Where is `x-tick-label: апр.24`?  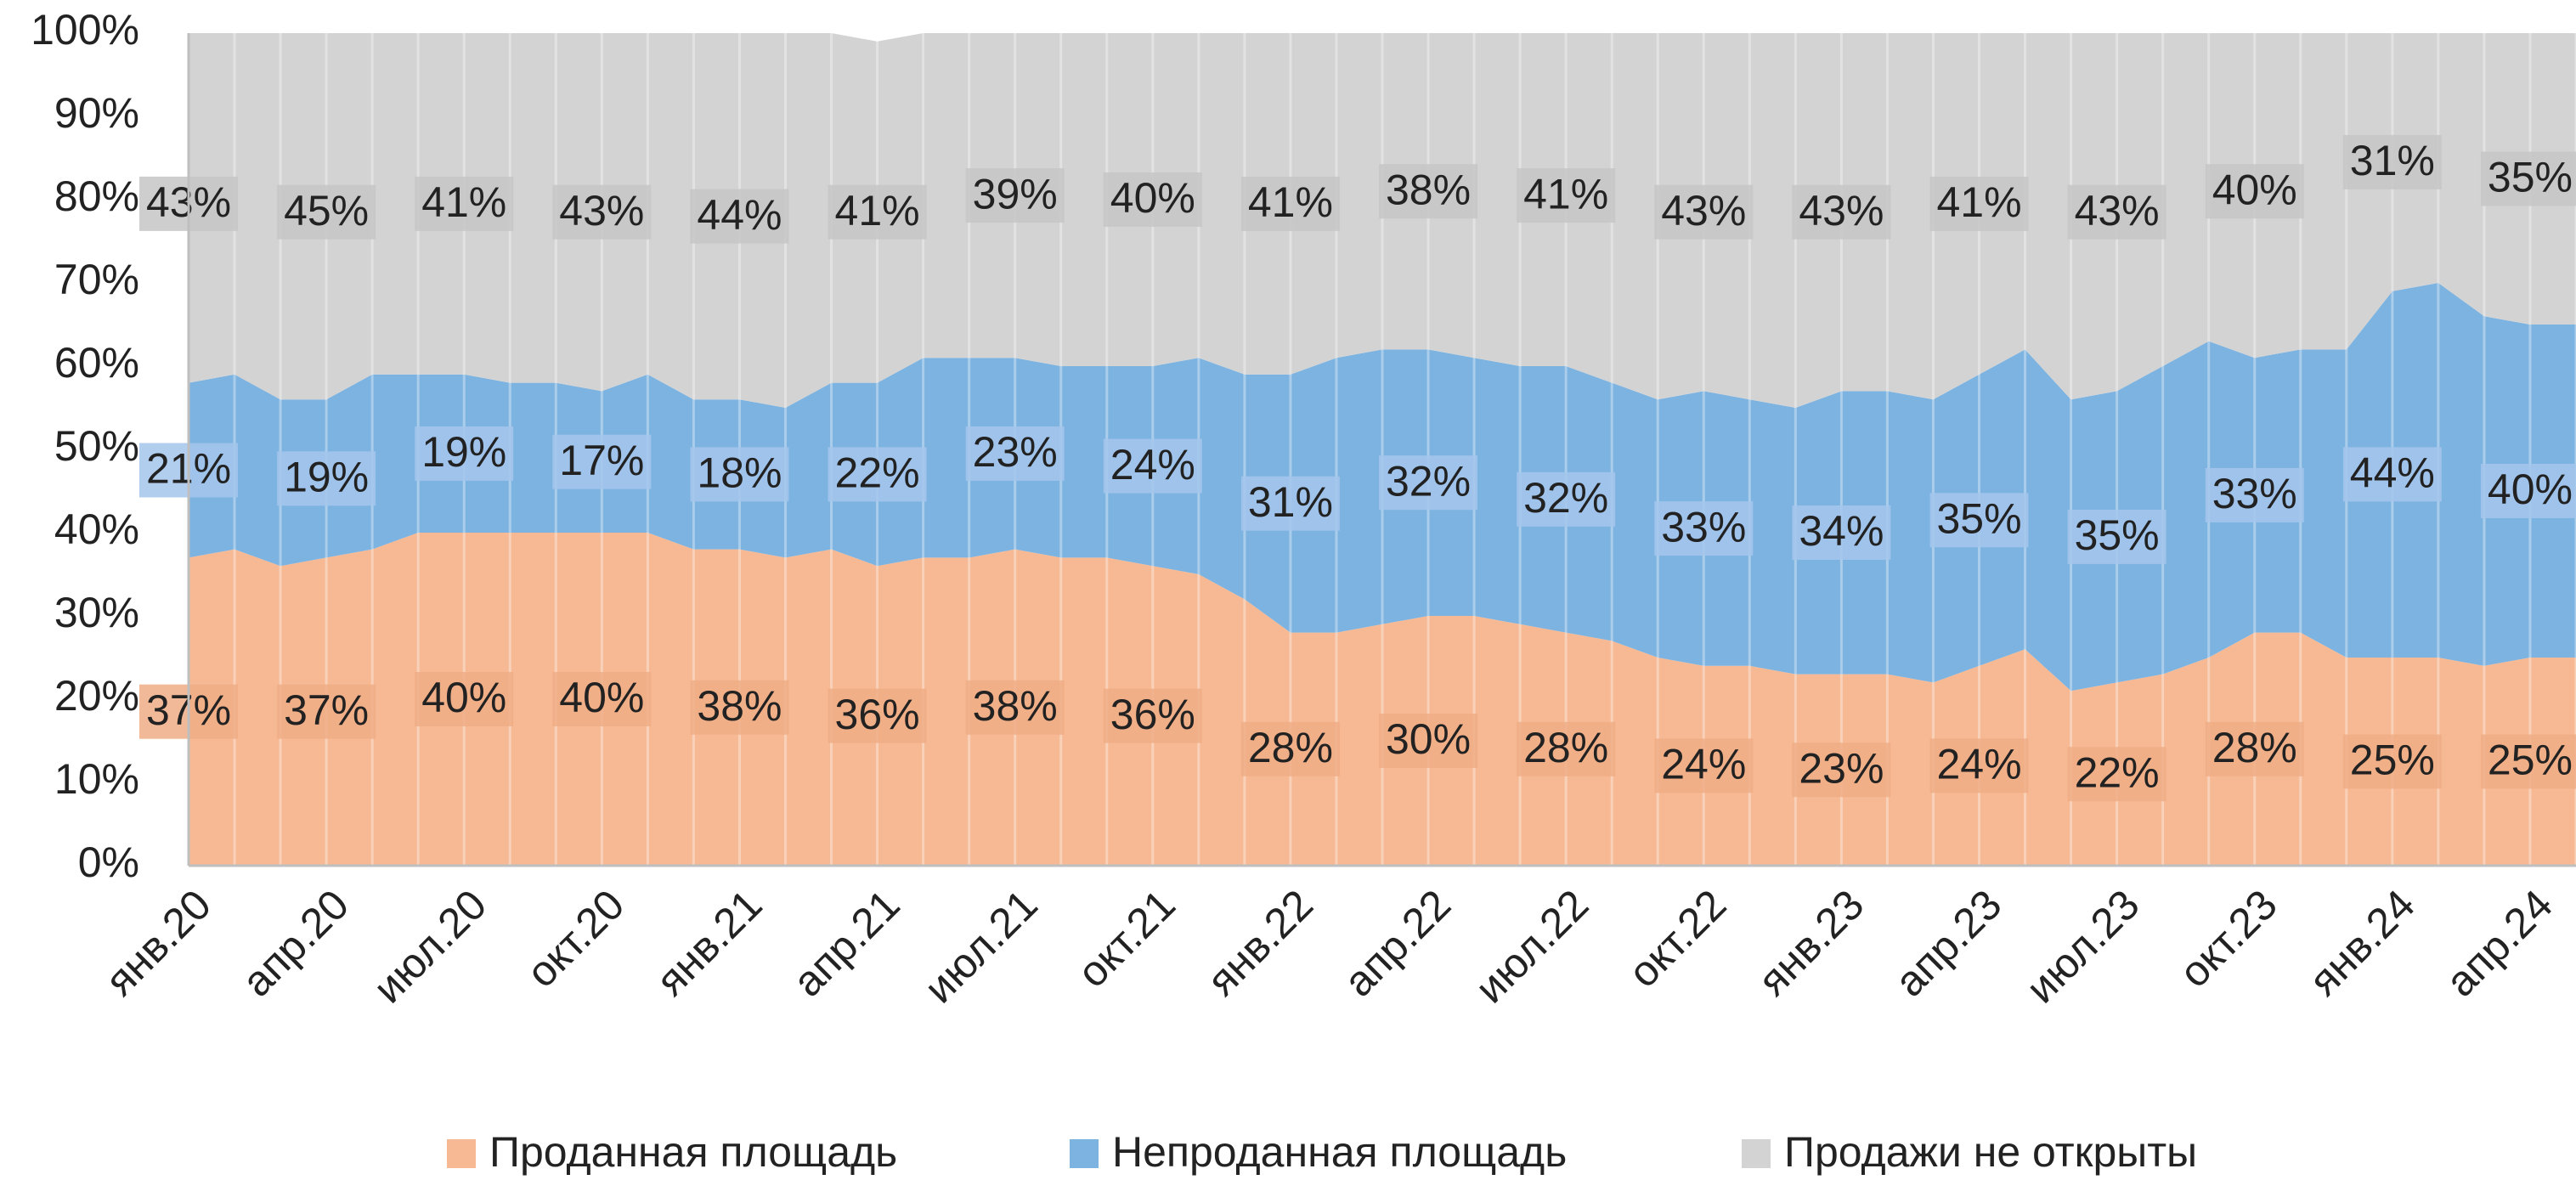 x-tick-label: апр.24 is located at coordinates (2500, 943).